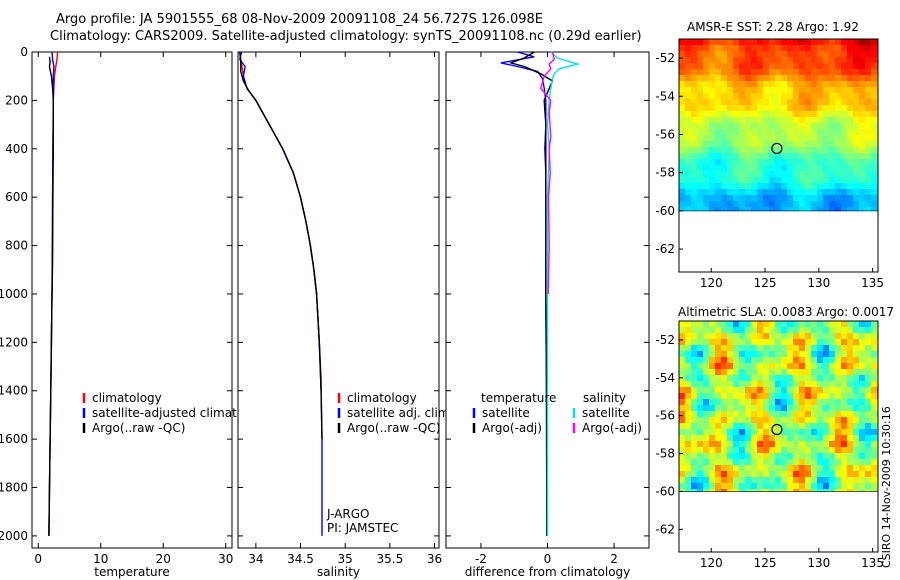 The height and width of the screenshot is (580, 900). What do you see at coordinates (786, 312) in the screenshot?
I see `sla-map-title: Altimetric SLA: 0.0083 Argo: 0.0017` at bounding box center [786, 312].